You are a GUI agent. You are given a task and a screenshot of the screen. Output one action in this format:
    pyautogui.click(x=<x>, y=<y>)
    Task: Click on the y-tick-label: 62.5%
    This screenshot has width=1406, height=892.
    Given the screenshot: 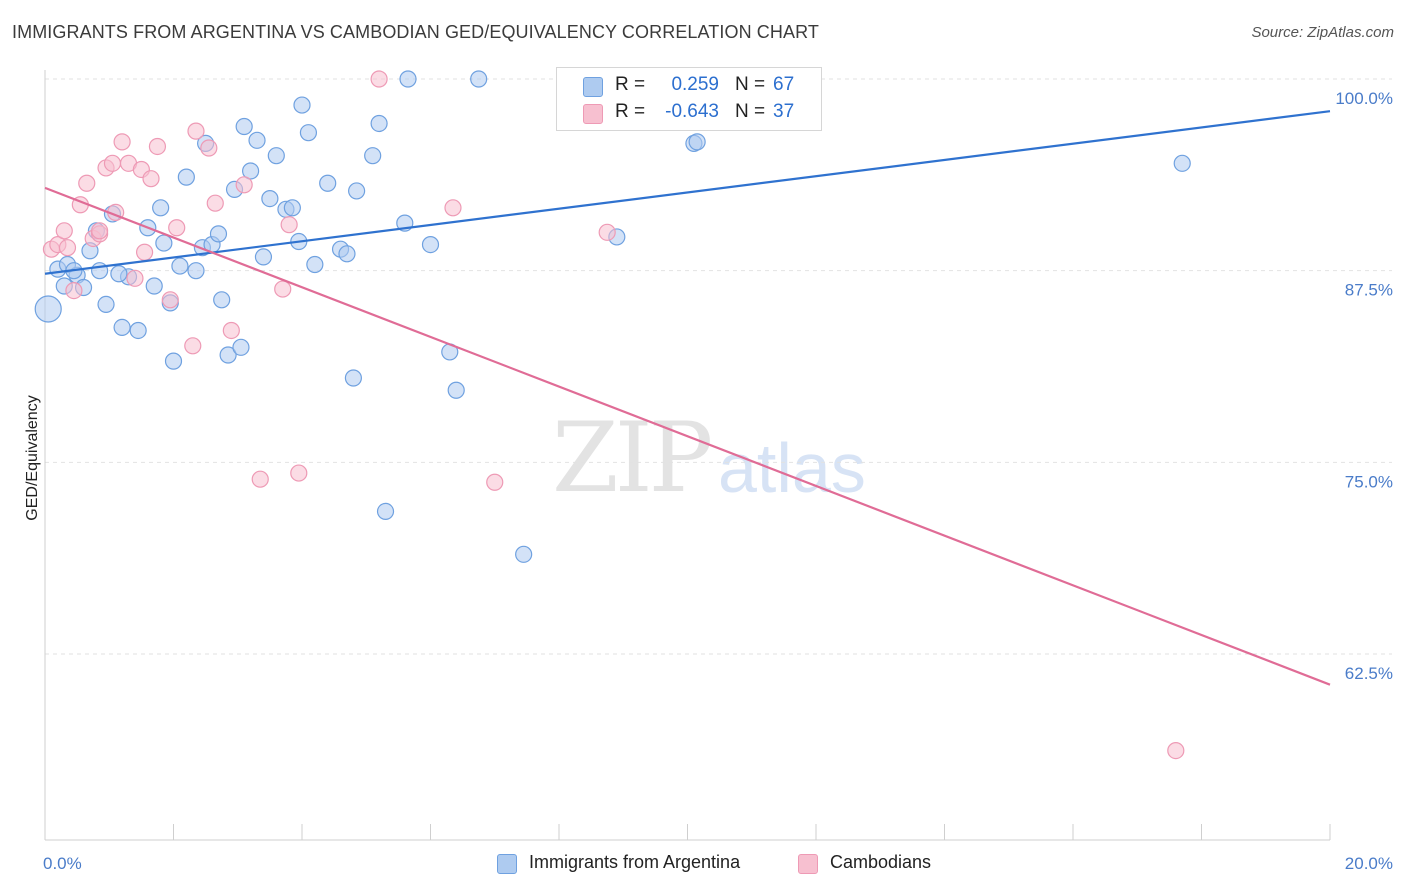 What is the action you would take?
    pyautogui.click(x=1369, y=673)
    